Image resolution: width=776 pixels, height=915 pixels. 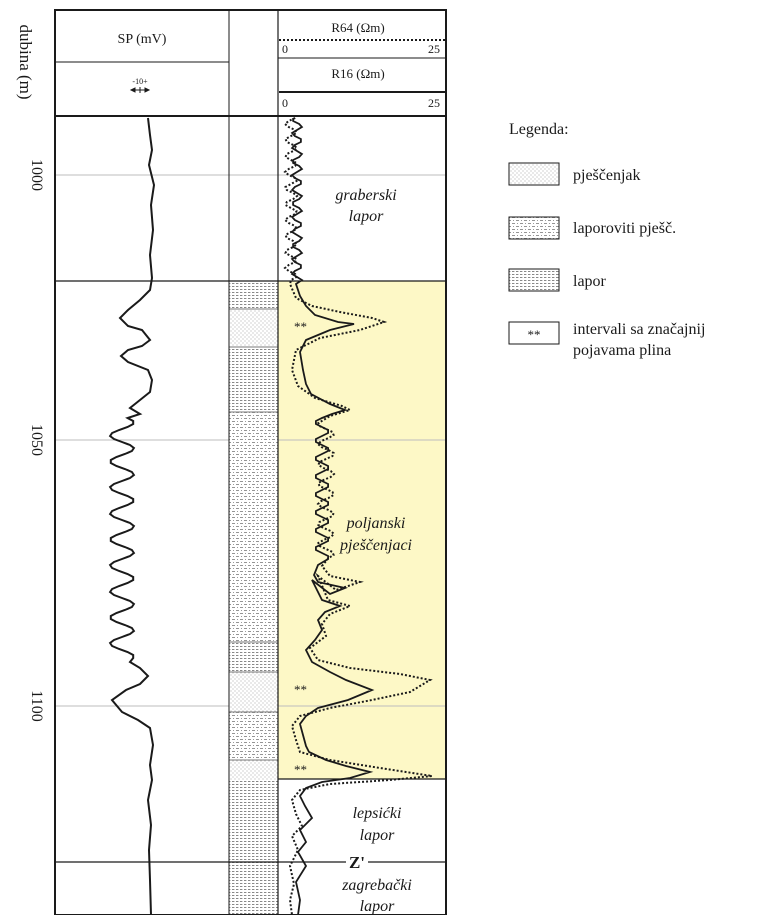 What do you see at coordinates (25, 61) in the screenshot?
I see `depth-axis-label: dubina (m)` at bounding box center [25, 61].